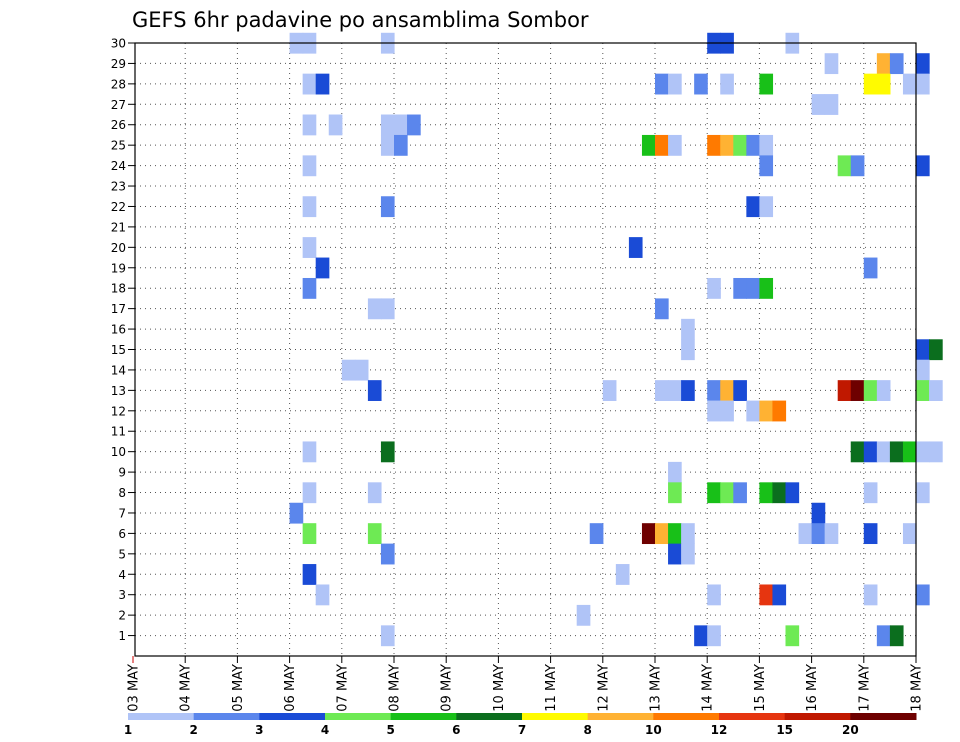 This screenshot has height=742, width=960. Describe the element at coordinates (118, 432) in the screenshot. I see `y-tick-label: 11` at that location.